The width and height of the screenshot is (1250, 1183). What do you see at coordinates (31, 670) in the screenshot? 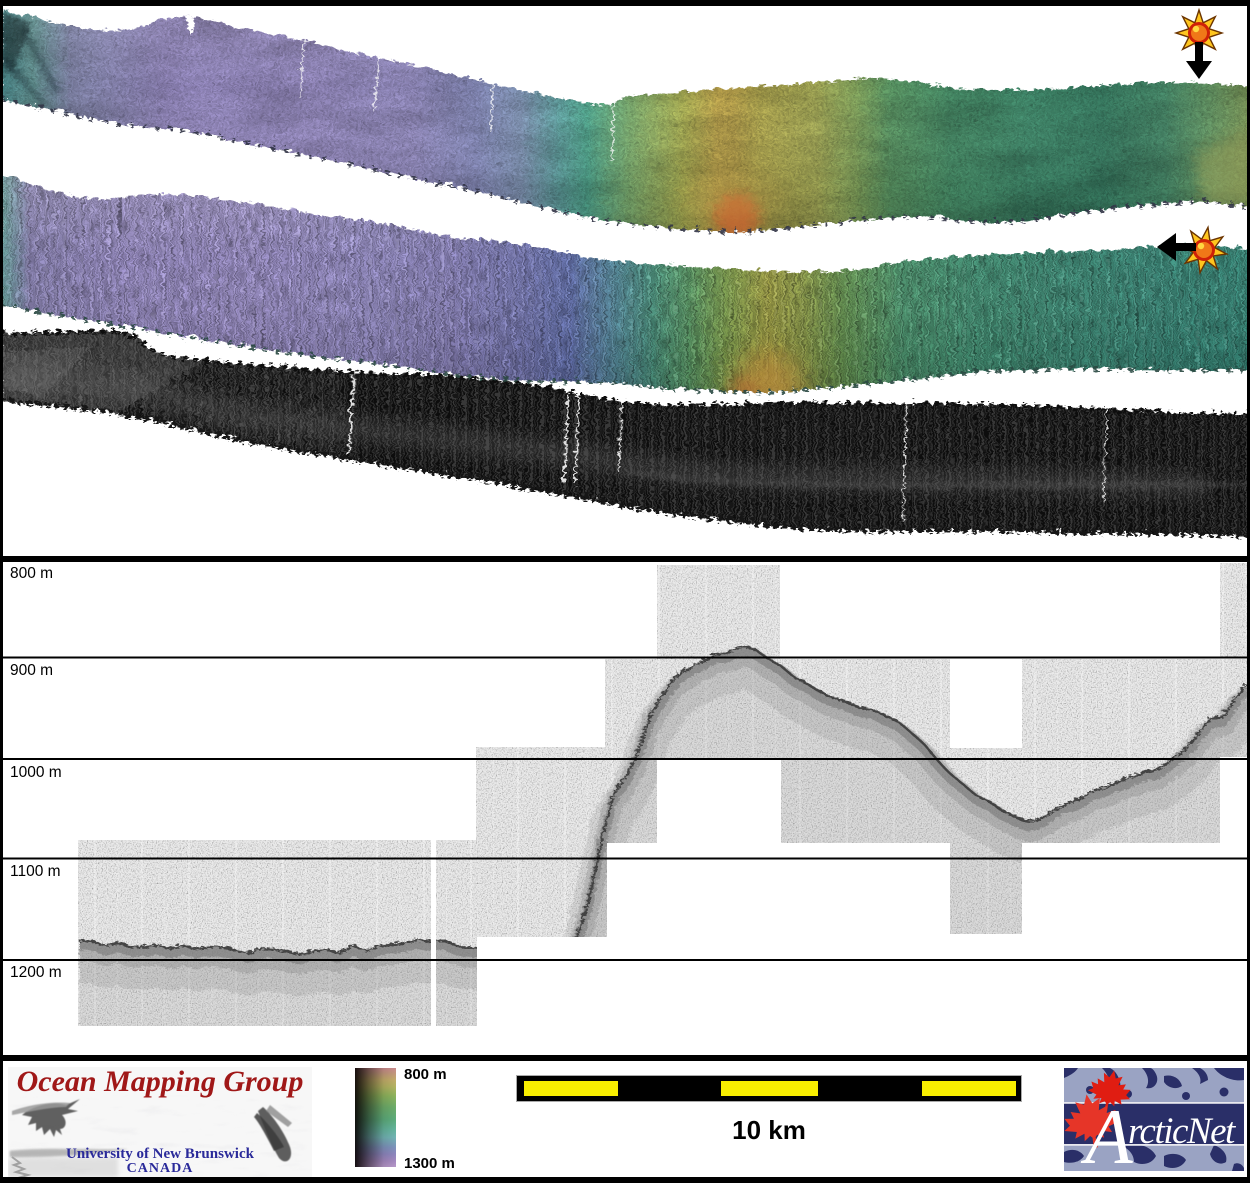
I see `svg-text: 900 m` at bounding box center [31, 670].